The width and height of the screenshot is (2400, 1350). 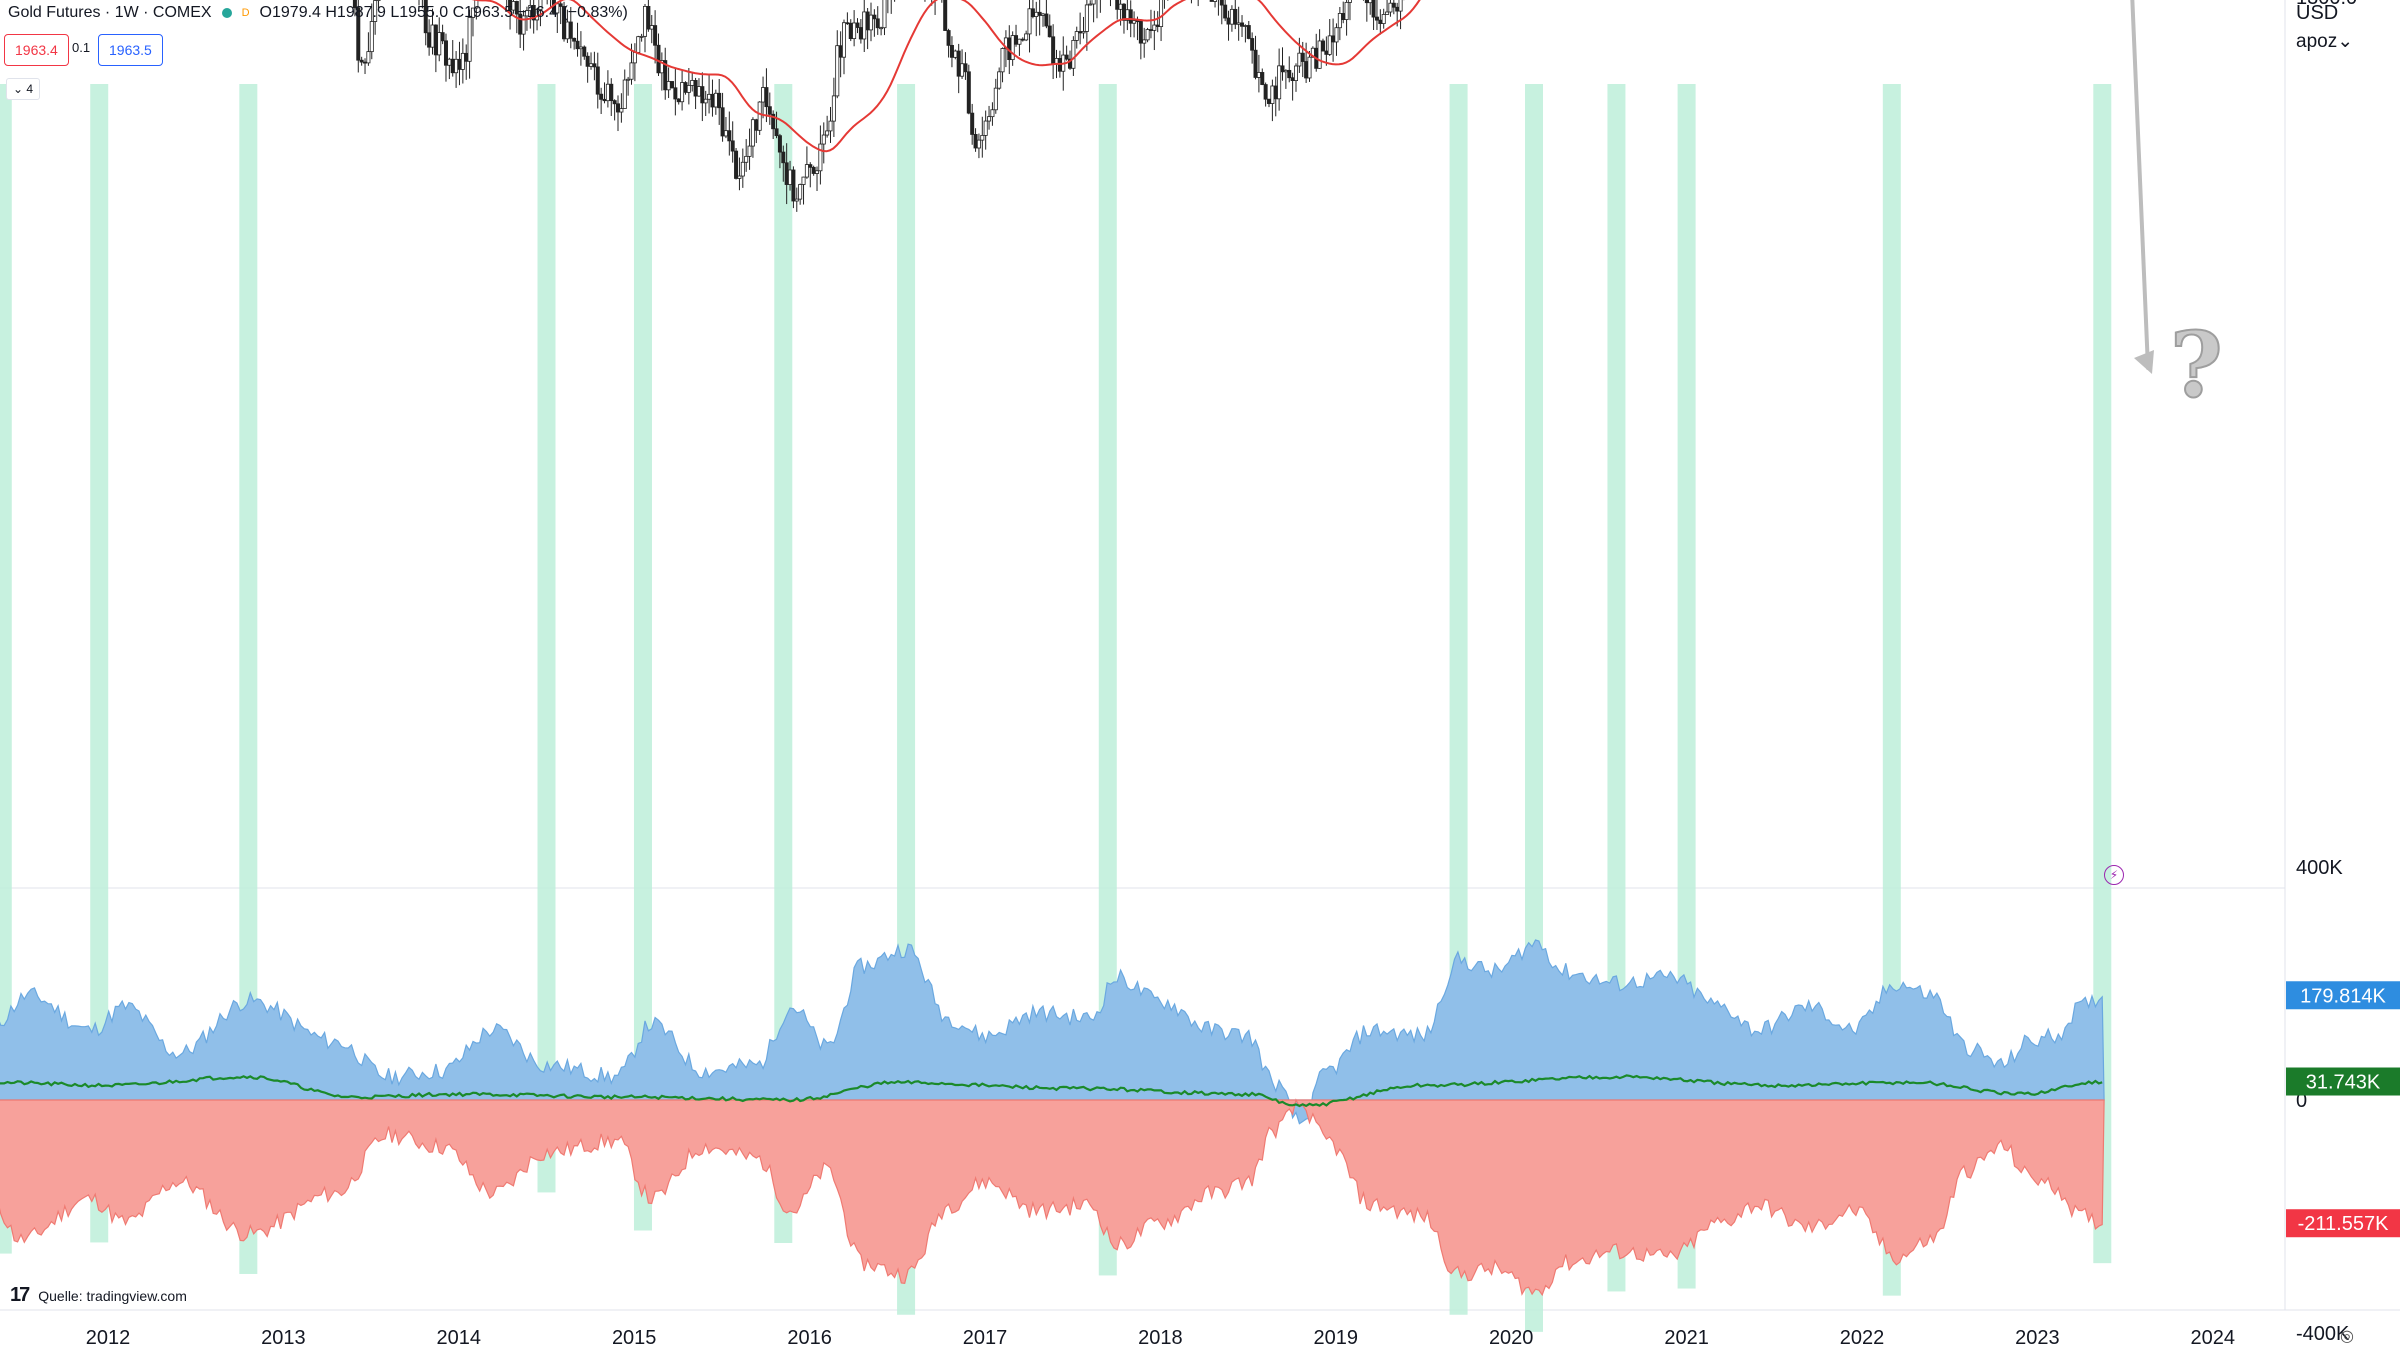 I want to click on year-tick-label: 2014, so click(x=459, y=1338).